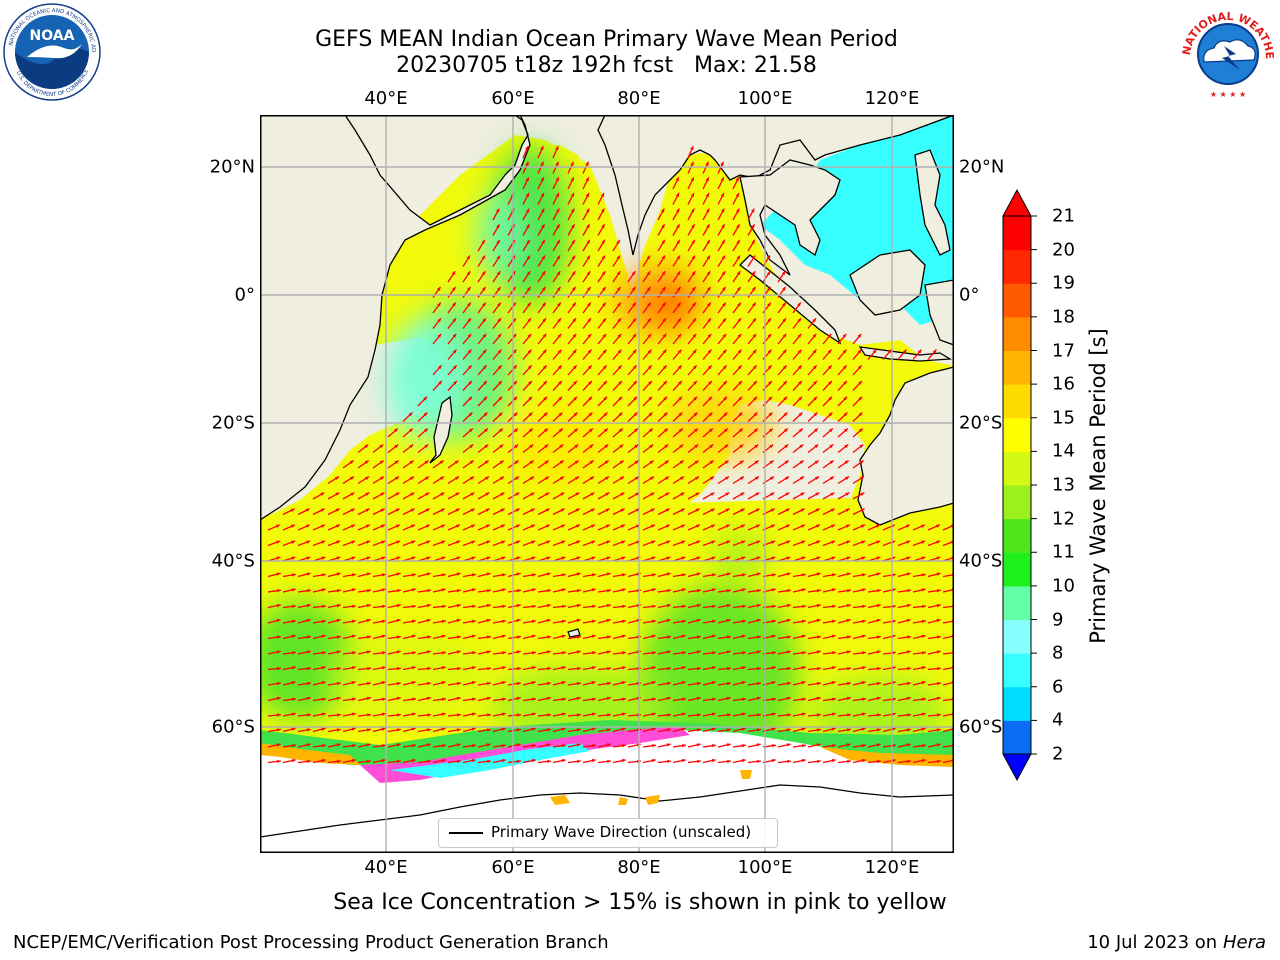  Describe the element at coordinates (981, 727) in the screenshot. I see `lat-label-right: 60°S` at that location.